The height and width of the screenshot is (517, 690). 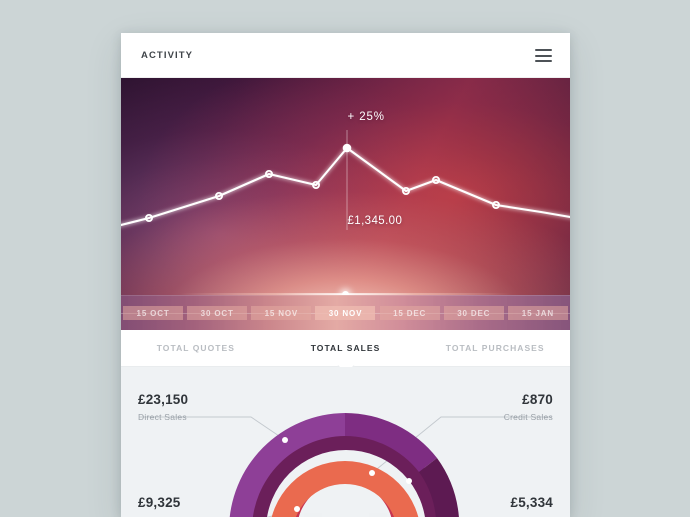 I want to click on donut-notch-right-icon, so click(x=378, y=515).